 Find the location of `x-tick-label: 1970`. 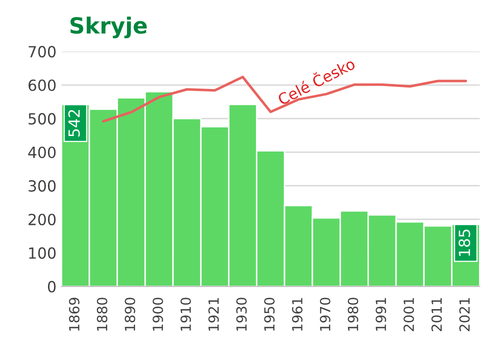

x-tick-label: 1970 is located at coordinates (325, 314).